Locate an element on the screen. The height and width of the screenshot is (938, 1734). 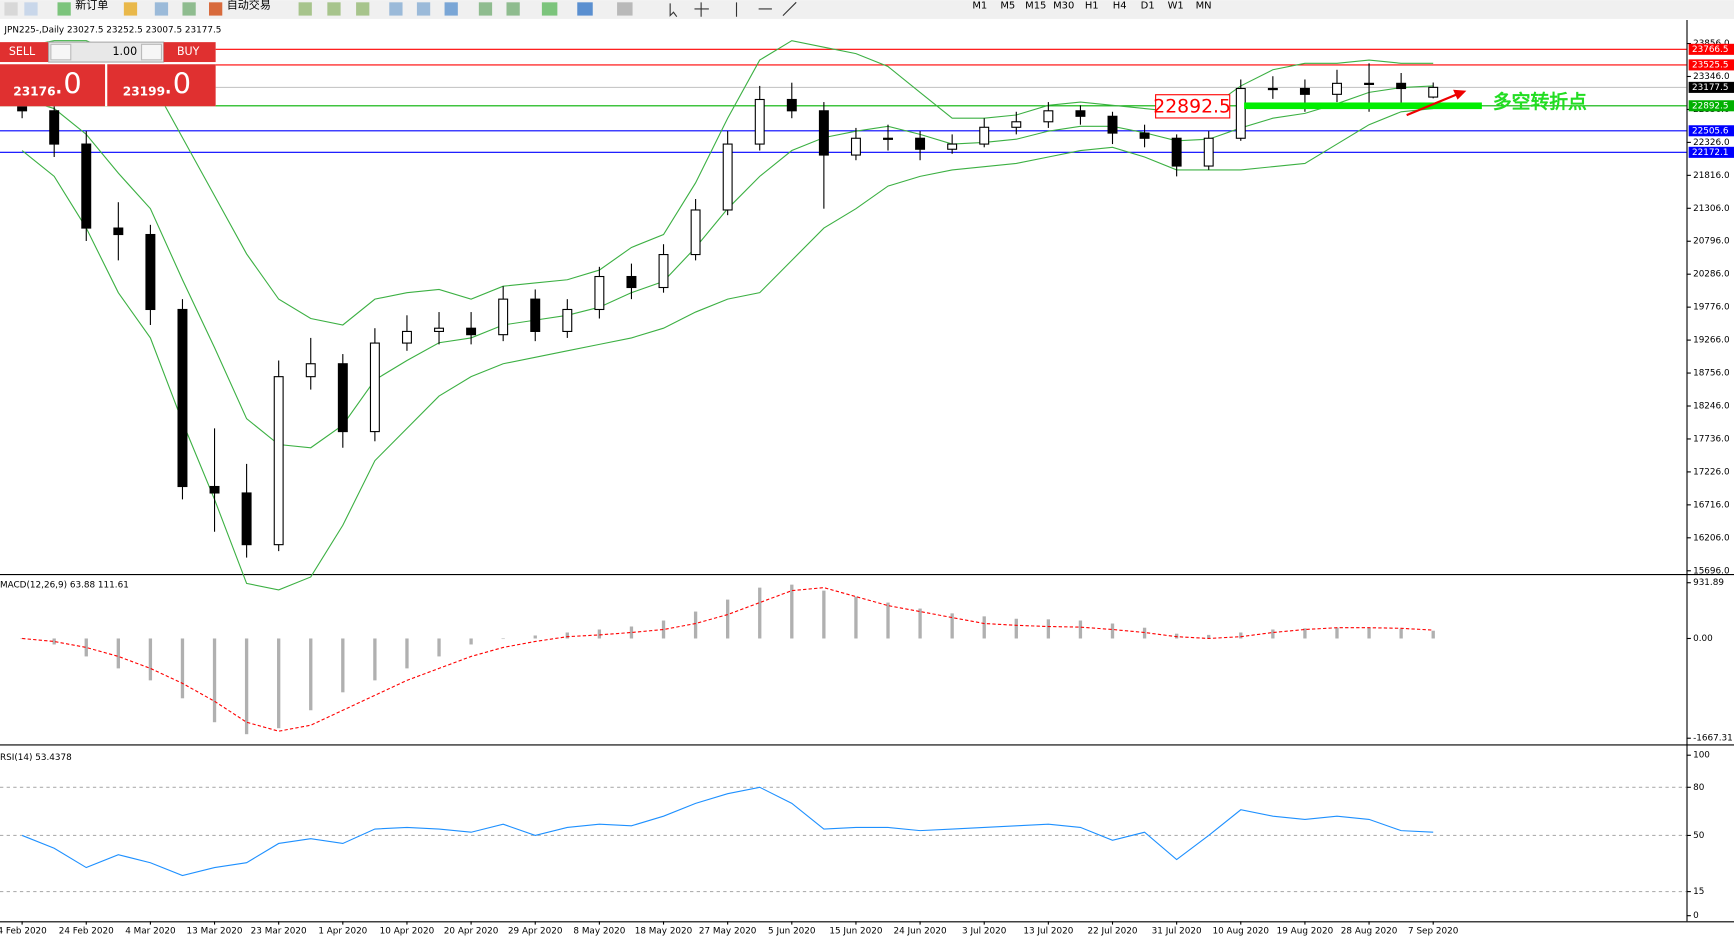
lots-value: 1.00 is located at coordinates (125, 51).